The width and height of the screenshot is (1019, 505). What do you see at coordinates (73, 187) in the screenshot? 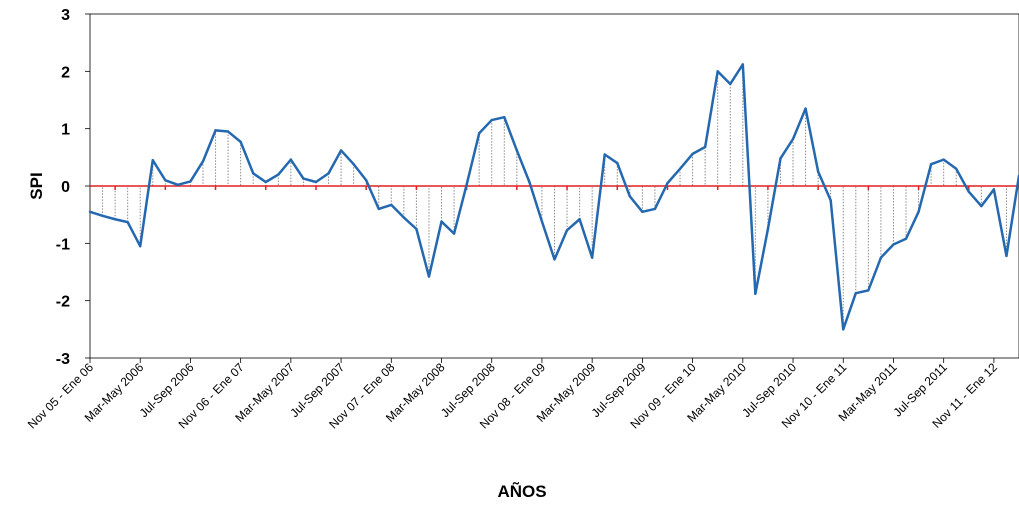
I see `y-axis: 3 2 1 0 -1 -2 -3` at bounding box center [73, 187].